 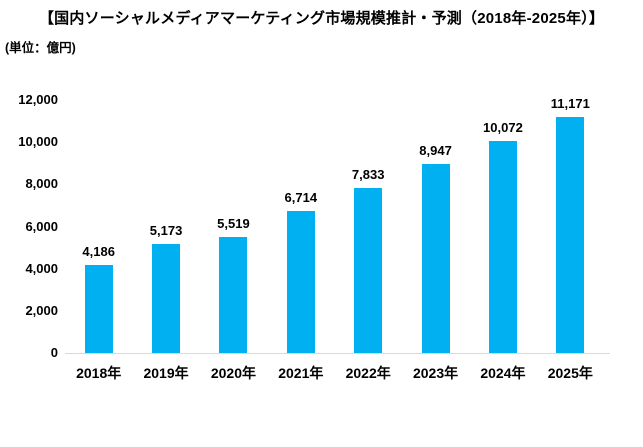 I want to click on bar-value-label: 8,947, so click(x=435, y=150).